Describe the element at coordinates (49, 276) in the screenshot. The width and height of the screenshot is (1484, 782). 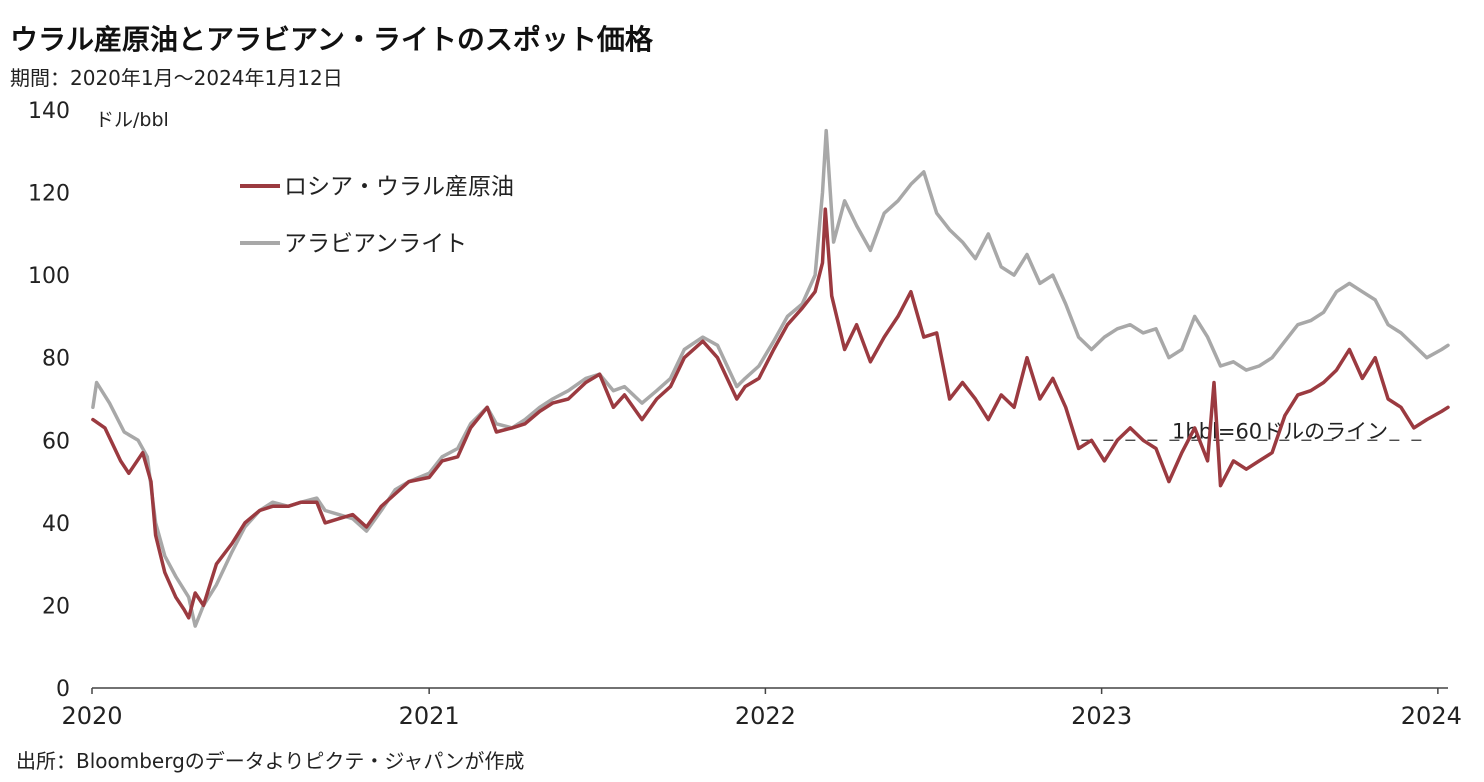
I see `y-tick-label: 100` at that location.